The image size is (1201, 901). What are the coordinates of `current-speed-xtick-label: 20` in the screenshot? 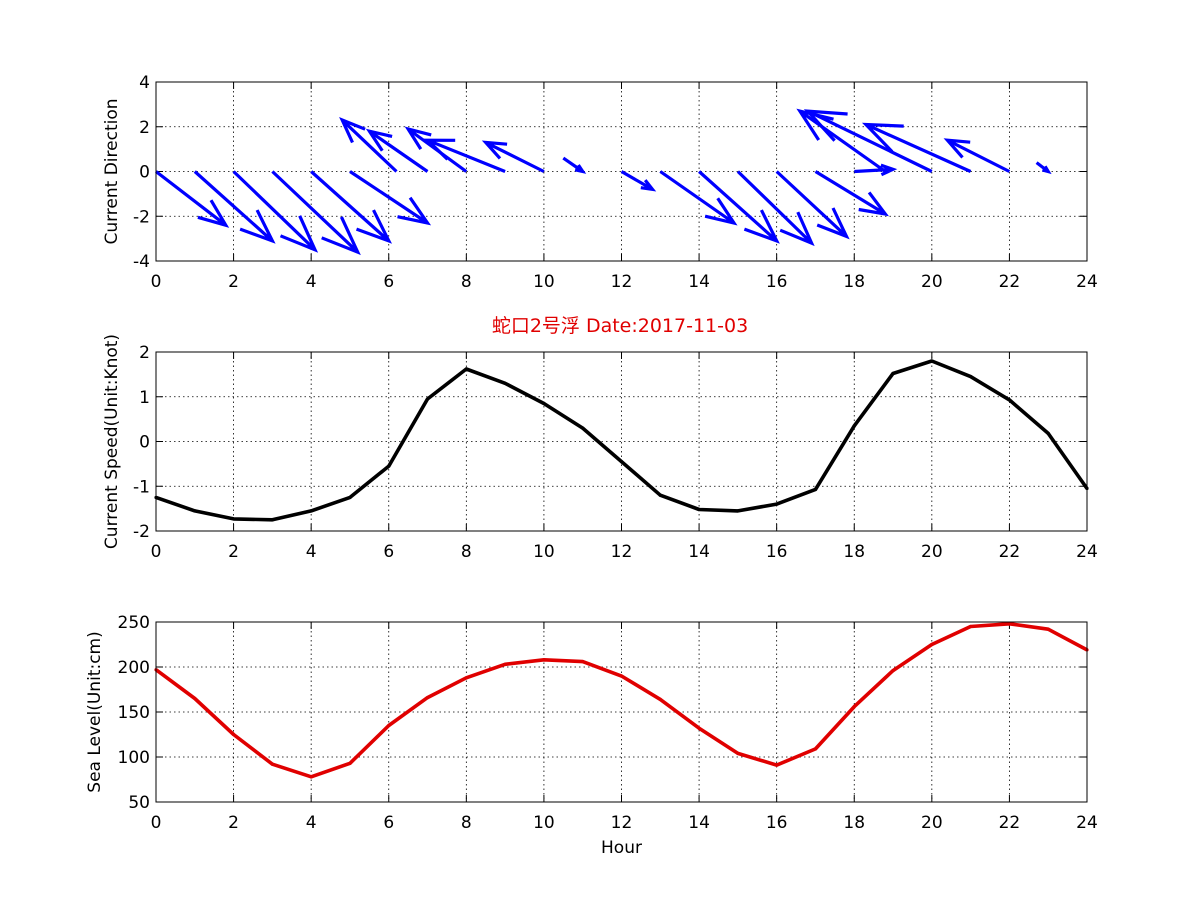 It's located at (932, 552).